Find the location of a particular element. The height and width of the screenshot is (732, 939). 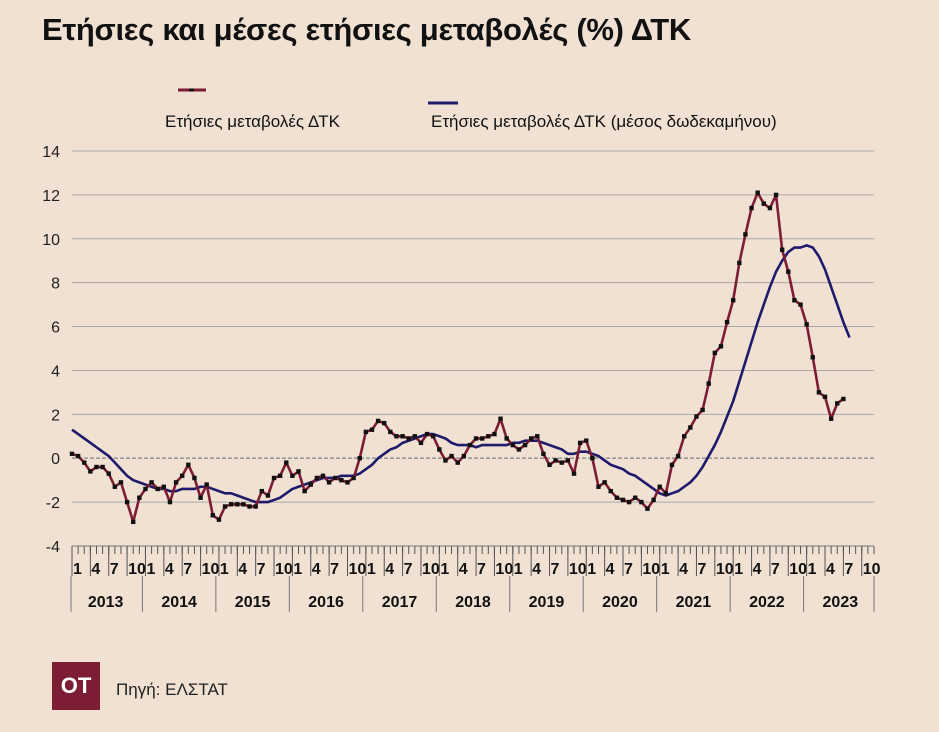

x-year-label: 2022 is located at coordinates (767, 602).